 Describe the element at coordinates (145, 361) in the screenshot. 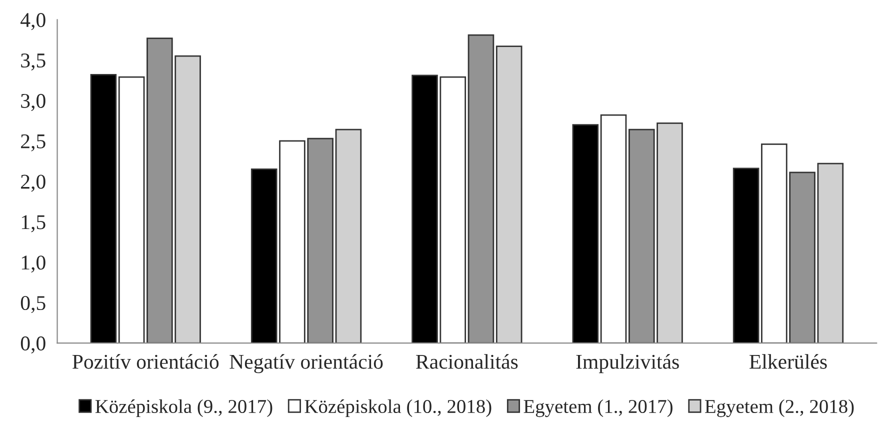

I see `x-tick-label: Pozitív orientáció` at that location.